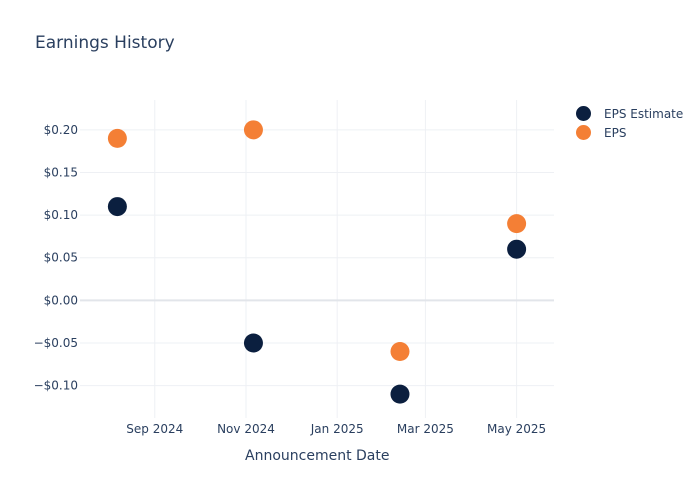 Image resolution: width=700 pixels, height=500 pixels. I want to click on y-tick-label: $0.15, so click(61, 172).